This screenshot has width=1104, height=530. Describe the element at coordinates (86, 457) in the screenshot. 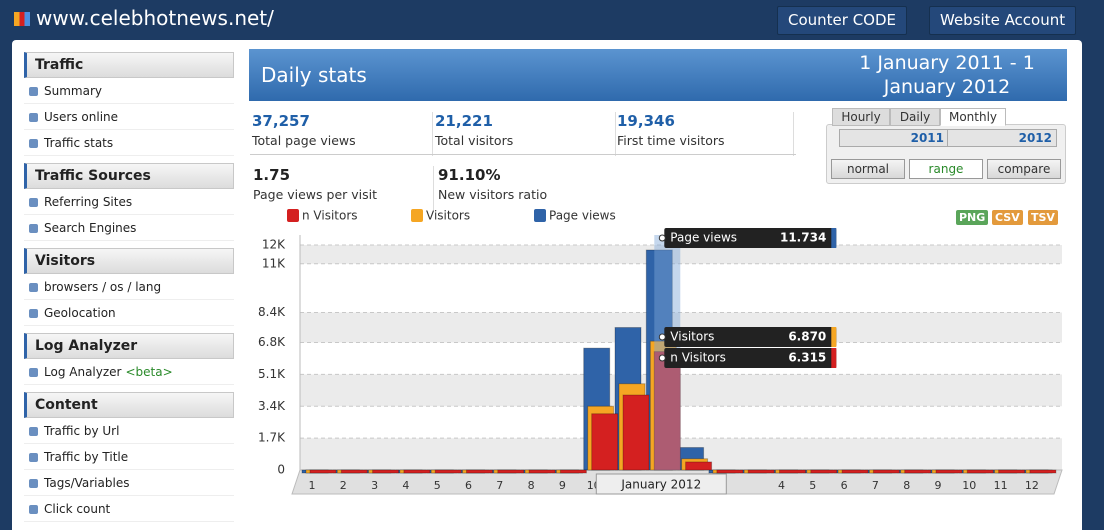

I see `nav-label: Traffic by Title` at that location.